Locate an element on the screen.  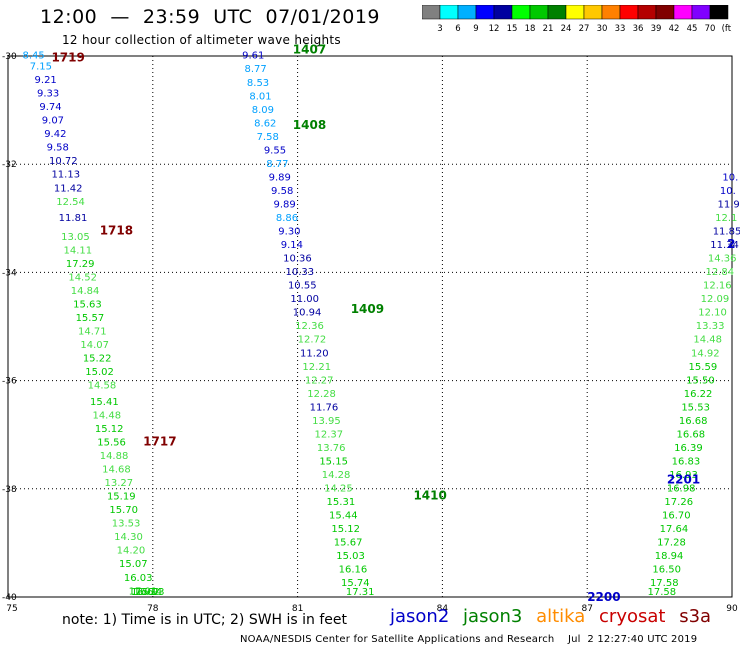
wave-height-value: 16.83 is located at coordinates (686, 461).